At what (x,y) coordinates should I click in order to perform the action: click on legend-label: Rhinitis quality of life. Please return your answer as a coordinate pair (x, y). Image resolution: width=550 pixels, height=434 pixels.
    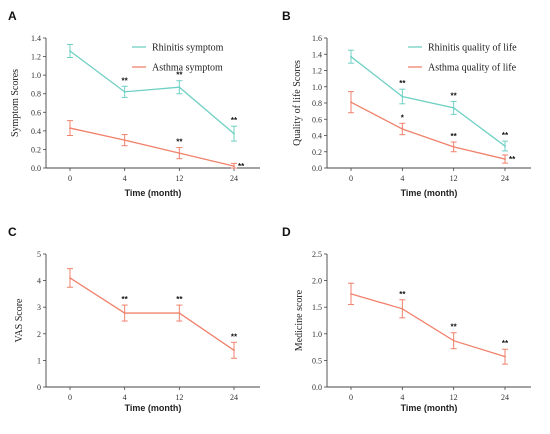
    Looking at the image, I should click on (472, 48).